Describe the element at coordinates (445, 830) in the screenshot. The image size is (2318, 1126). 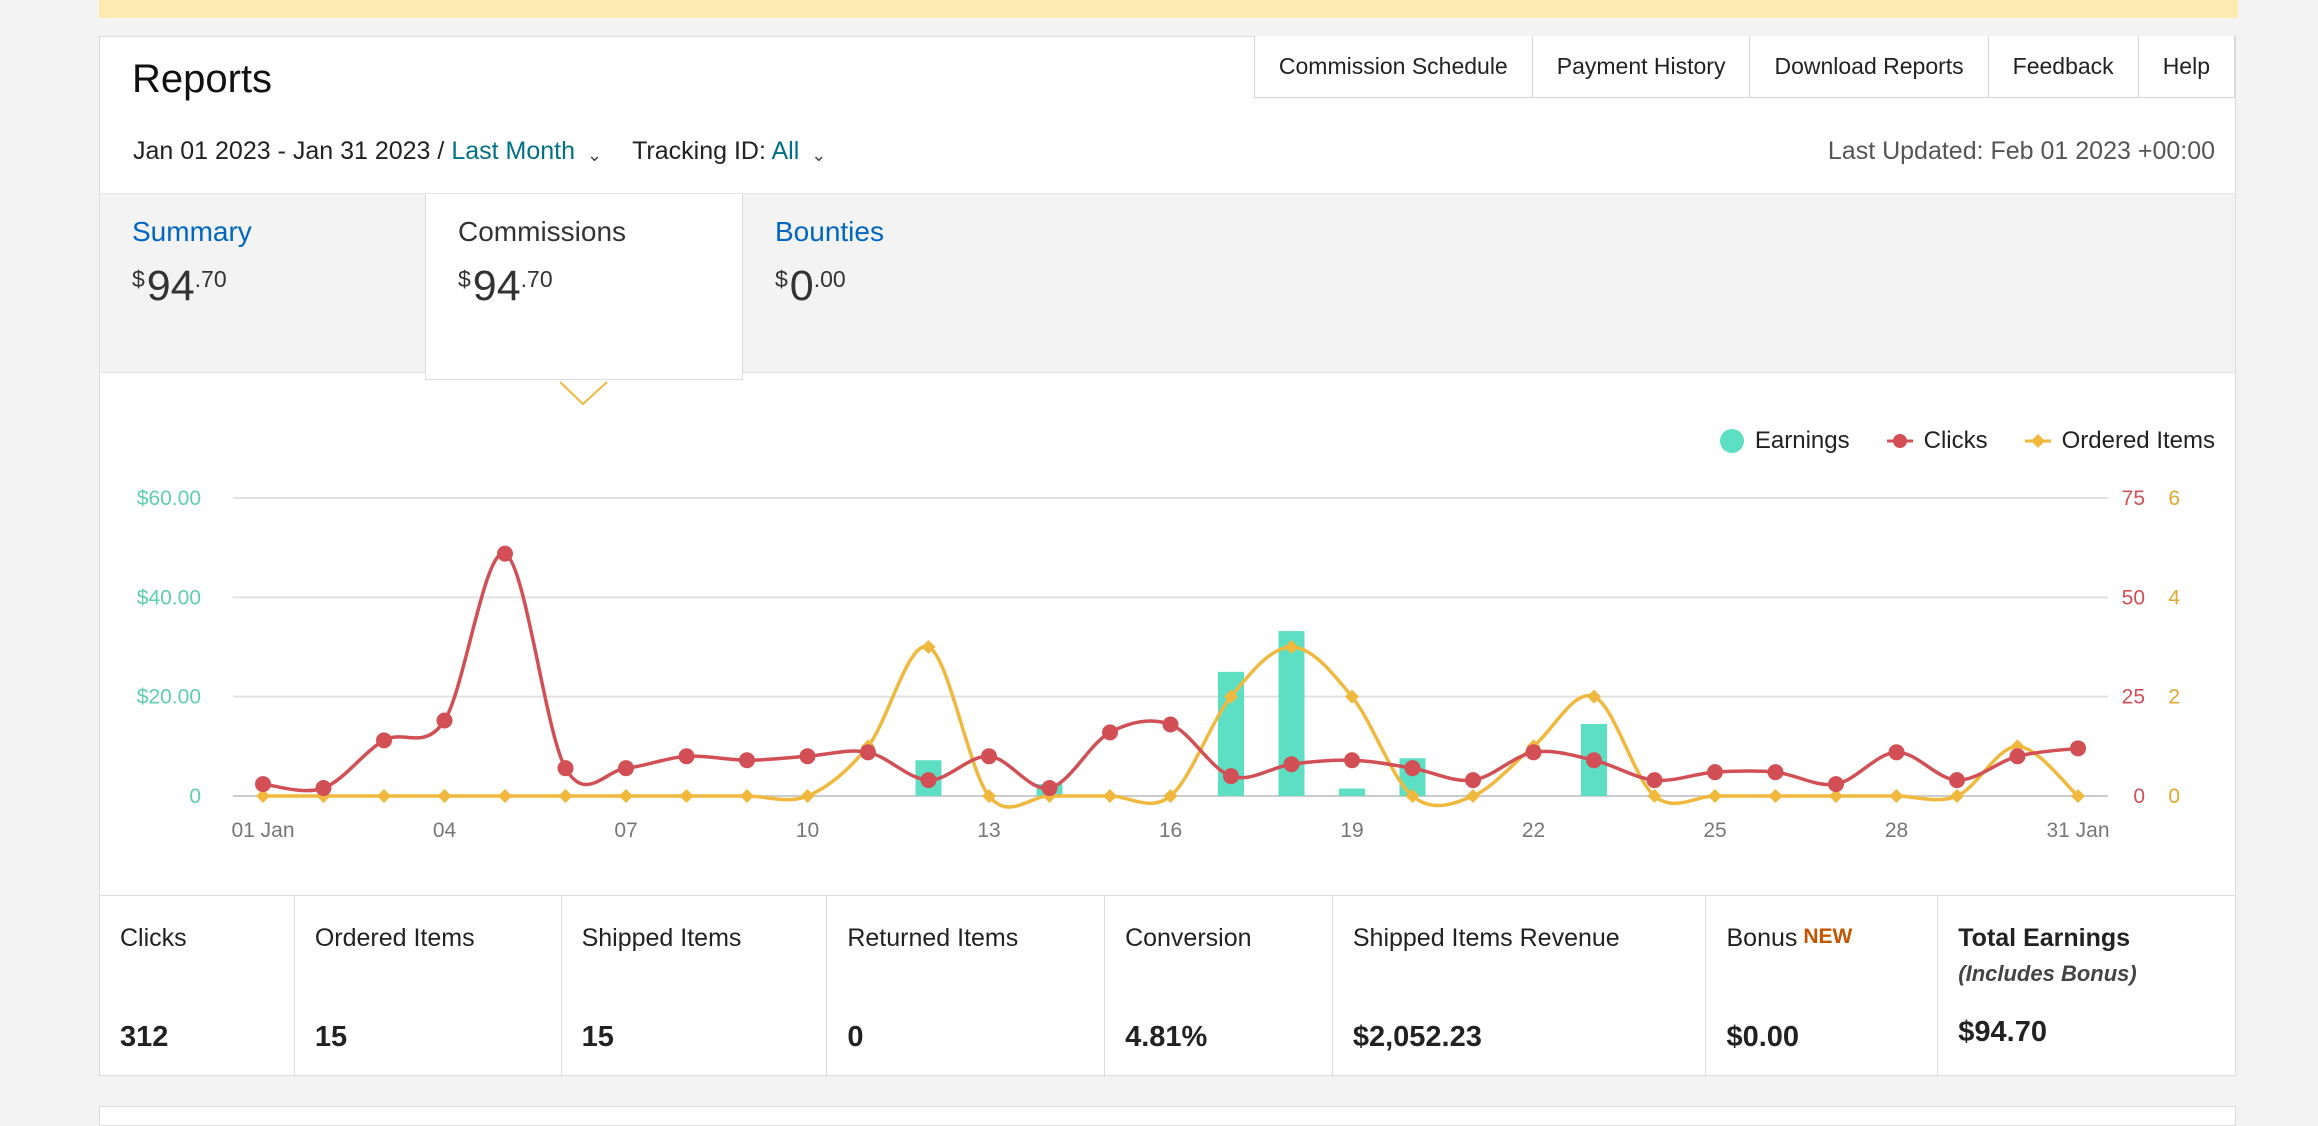
I see `x-tick-label: 04` at that location.